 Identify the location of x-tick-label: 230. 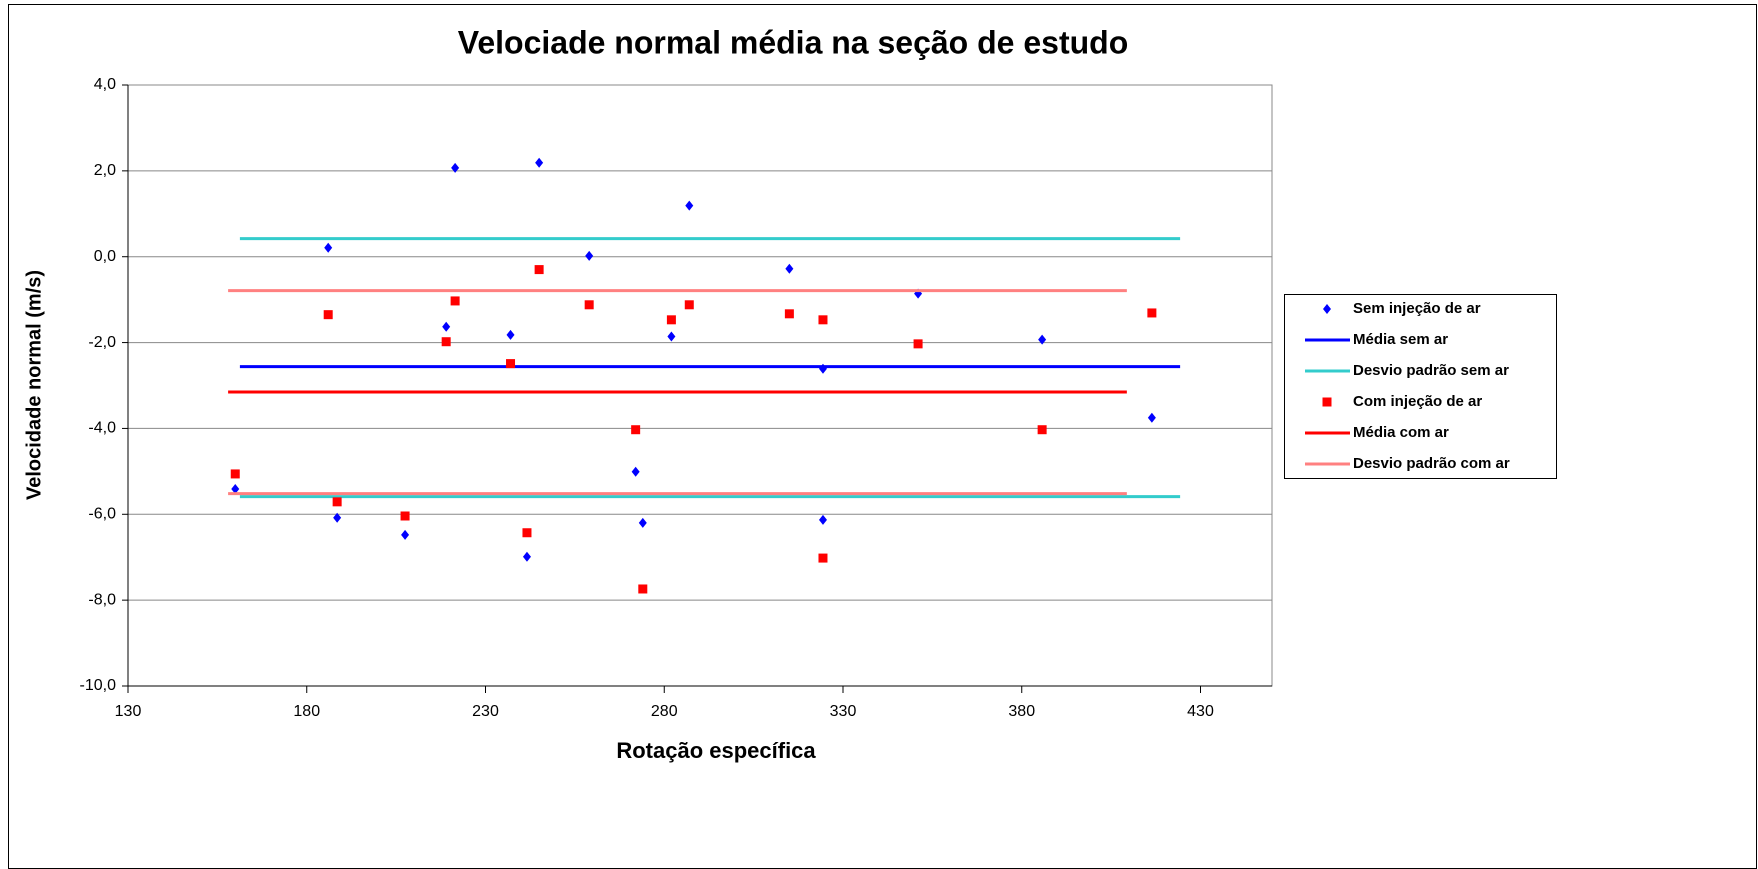
(485, 711).